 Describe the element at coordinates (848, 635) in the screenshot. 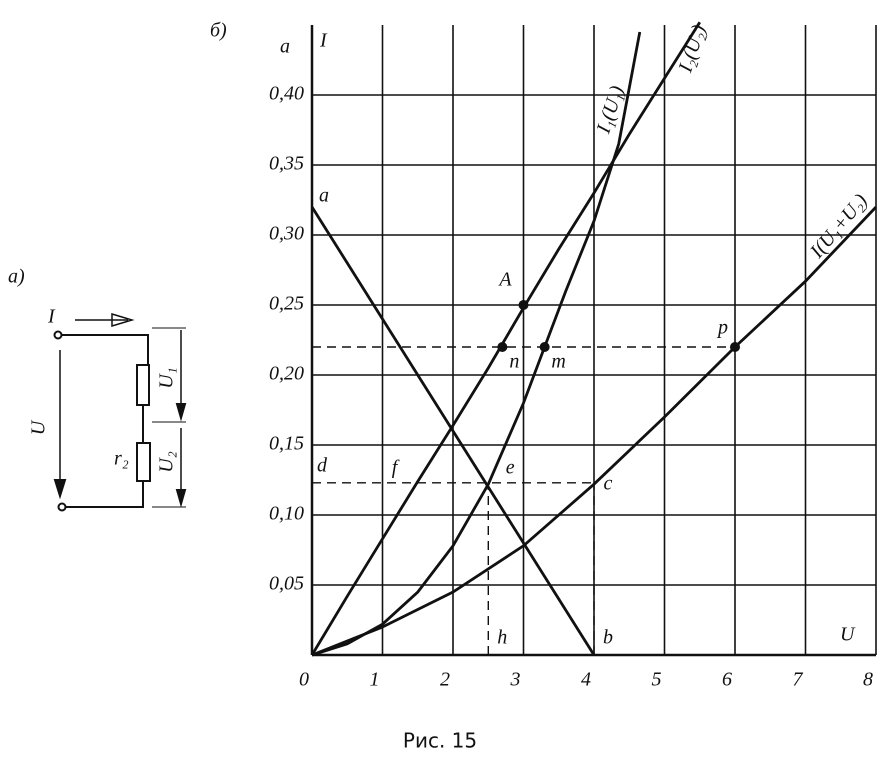

I see `x-axis-label: U` at that location.